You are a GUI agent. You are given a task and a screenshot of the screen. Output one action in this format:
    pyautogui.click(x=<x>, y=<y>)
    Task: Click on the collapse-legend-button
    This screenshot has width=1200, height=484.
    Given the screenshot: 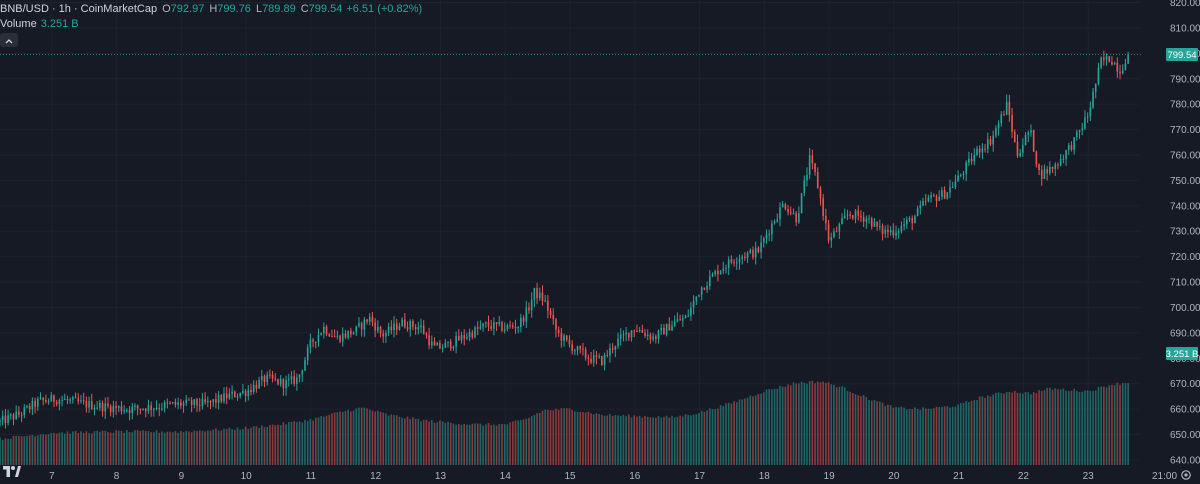 What is the action you would take?
    pyautogui.click(x=9, y=40)
    